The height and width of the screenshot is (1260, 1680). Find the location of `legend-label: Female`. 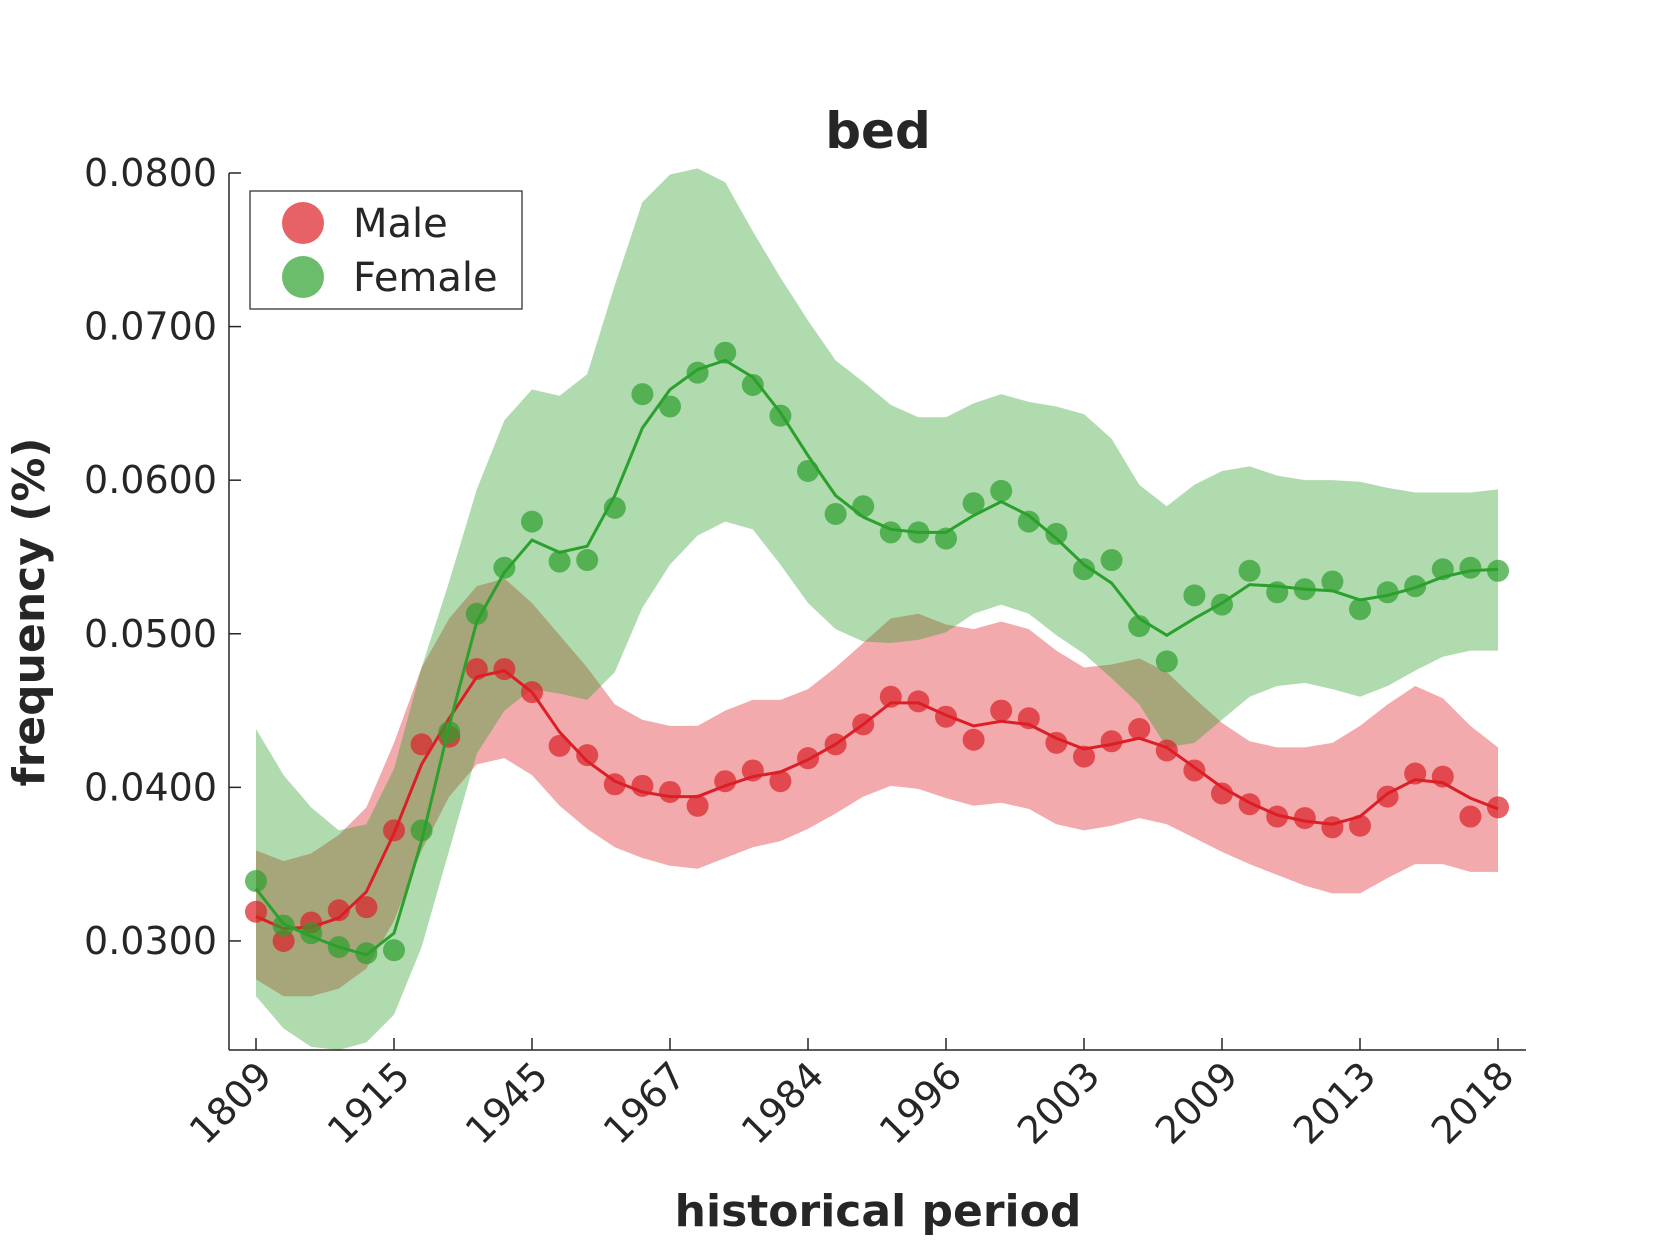

legend-label: Female is located at coordinates (425, 278).